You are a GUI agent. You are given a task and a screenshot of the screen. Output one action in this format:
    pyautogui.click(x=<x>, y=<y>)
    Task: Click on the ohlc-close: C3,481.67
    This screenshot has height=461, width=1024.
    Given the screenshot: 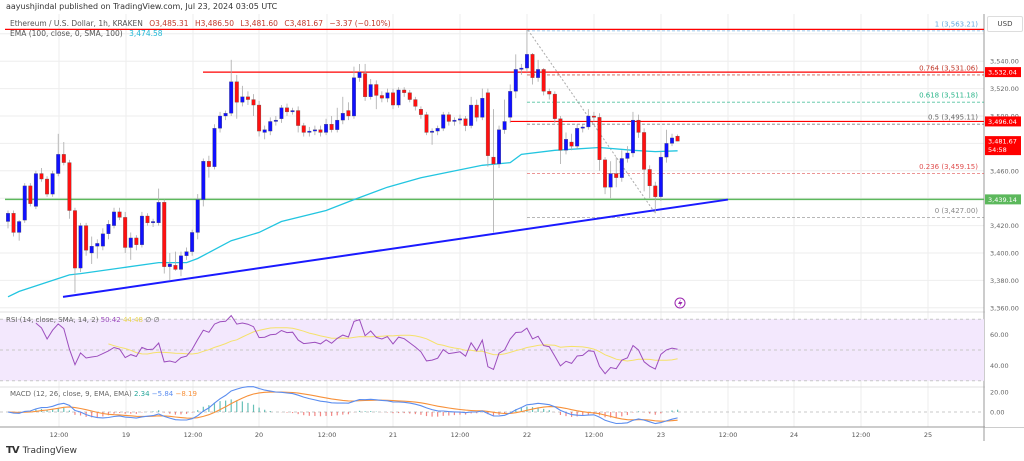 What is the action you would take?
    pyautogui.click(x=303, y=23)
    